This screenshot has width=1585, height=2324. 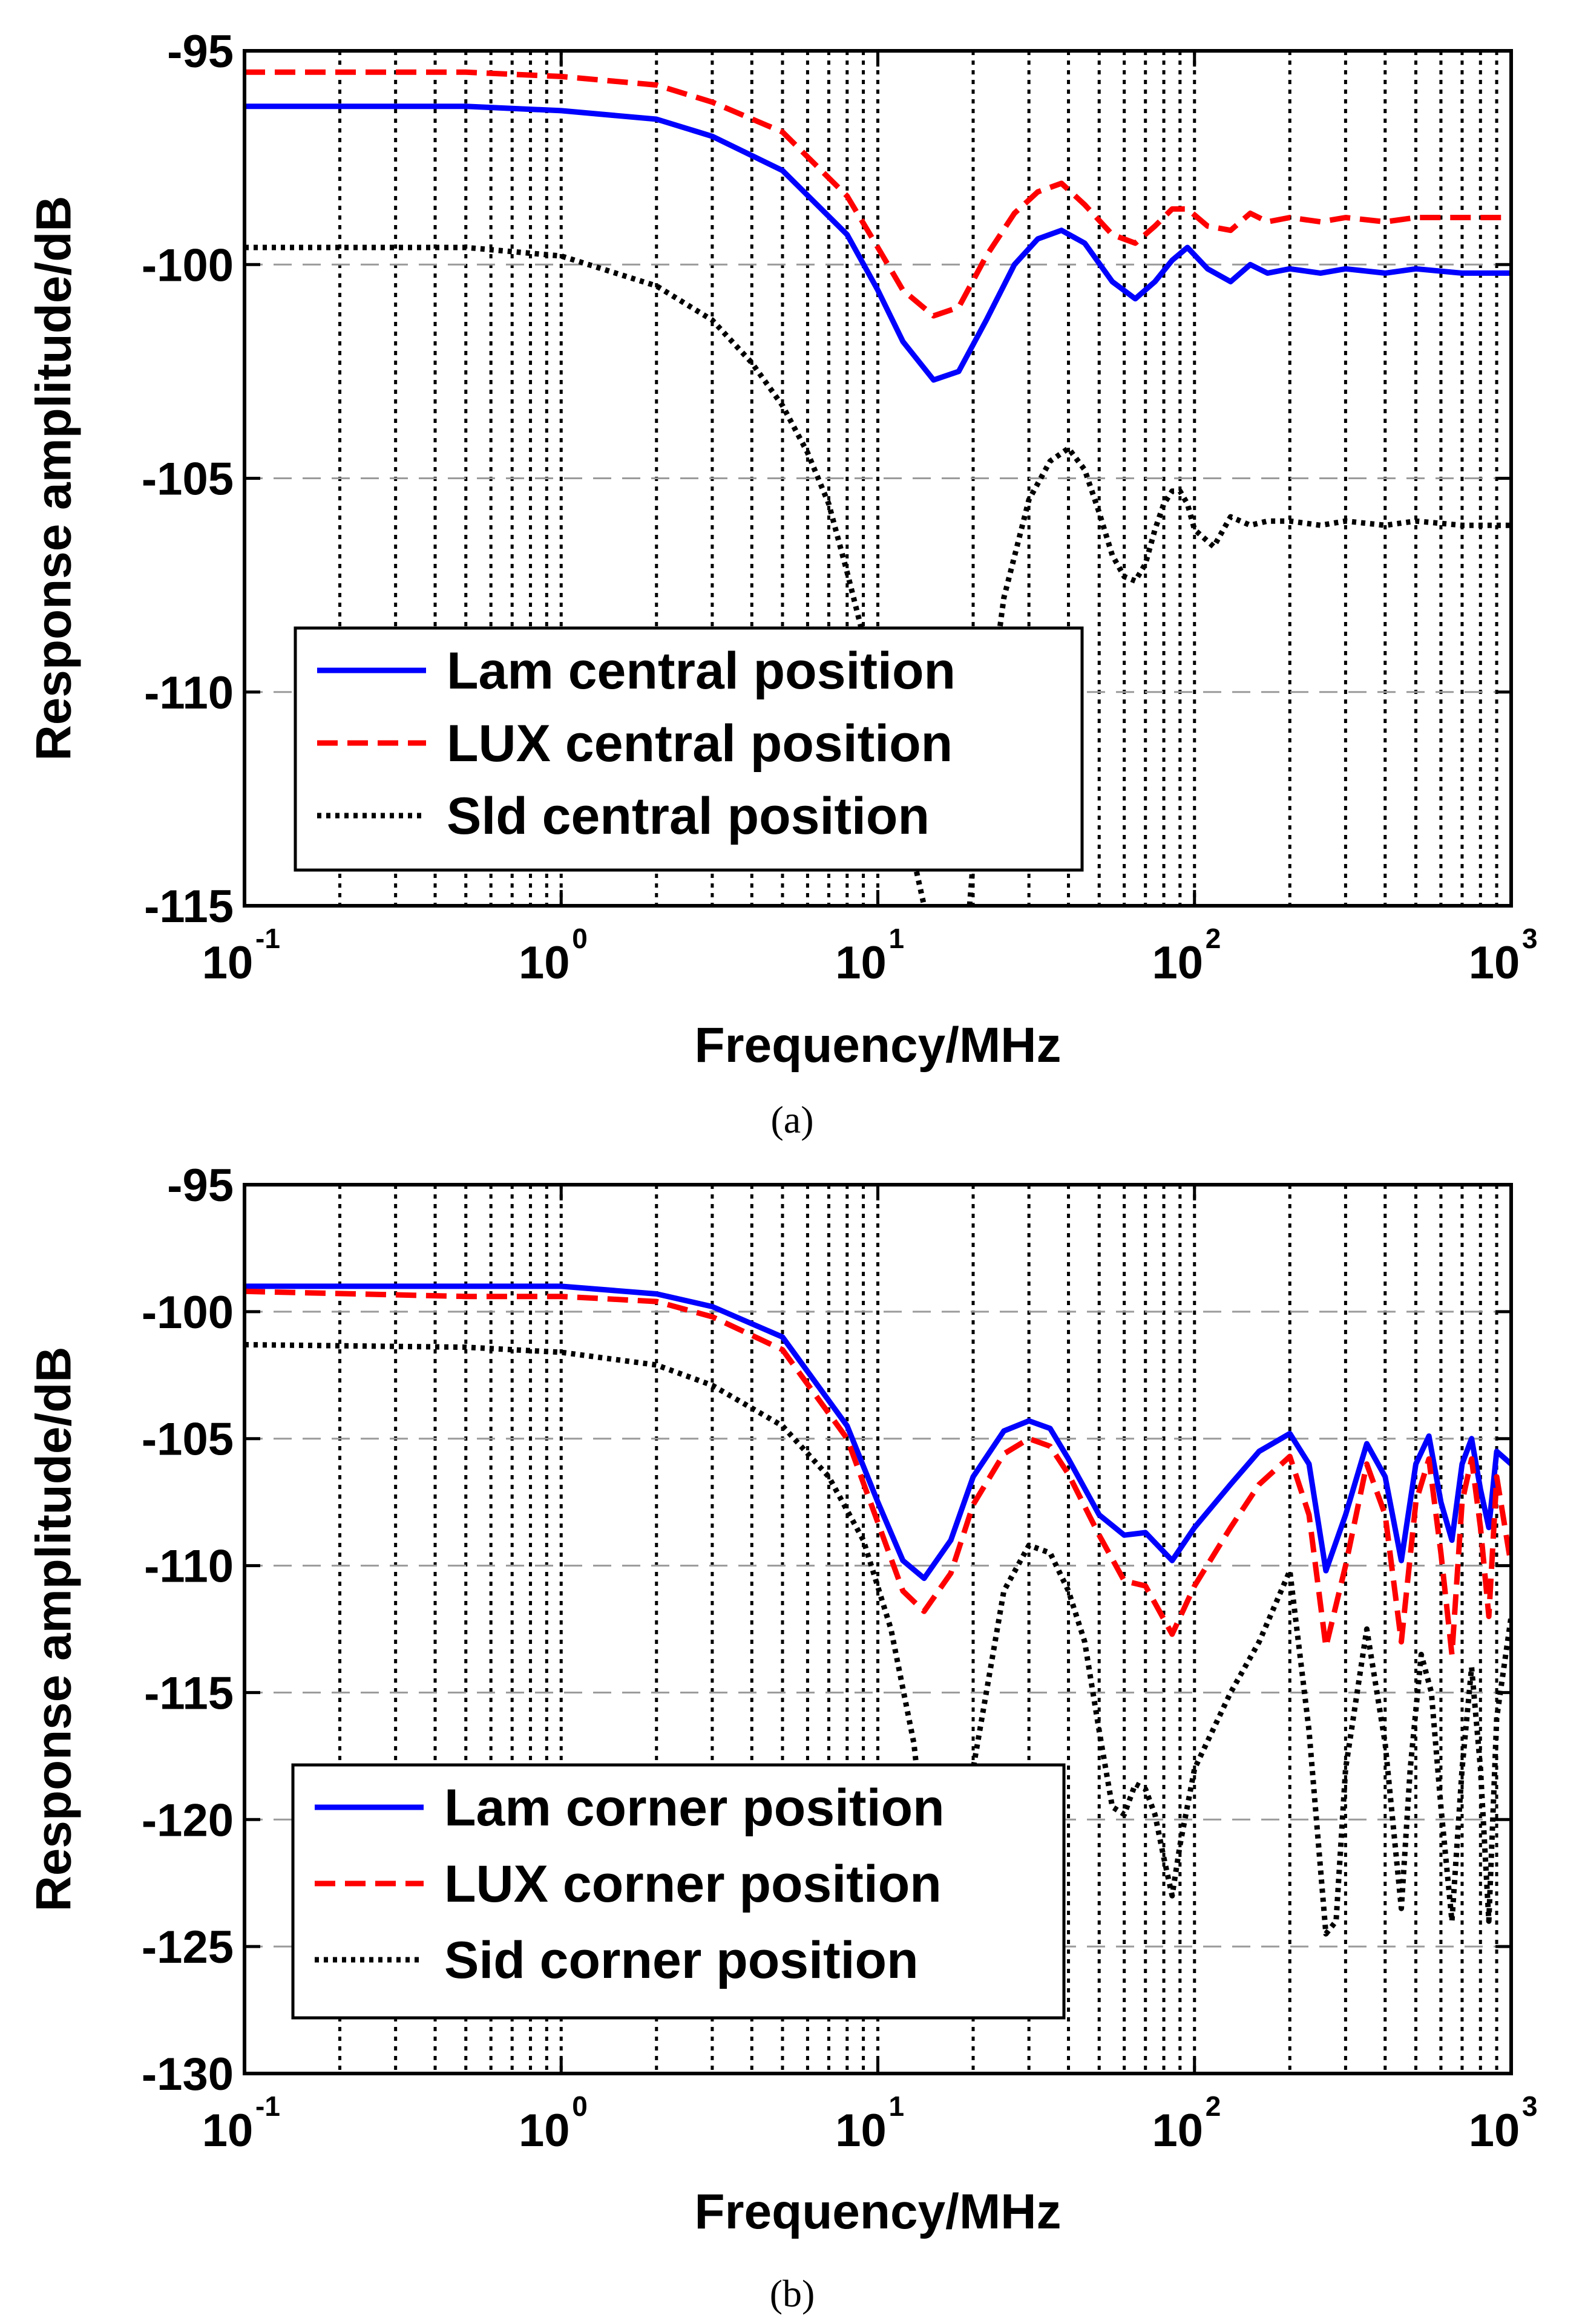 What do you see at coordinates (188, 1820) in the screenshot?
I see `y-tick-label: -120` at bounding box center [188, 1820].